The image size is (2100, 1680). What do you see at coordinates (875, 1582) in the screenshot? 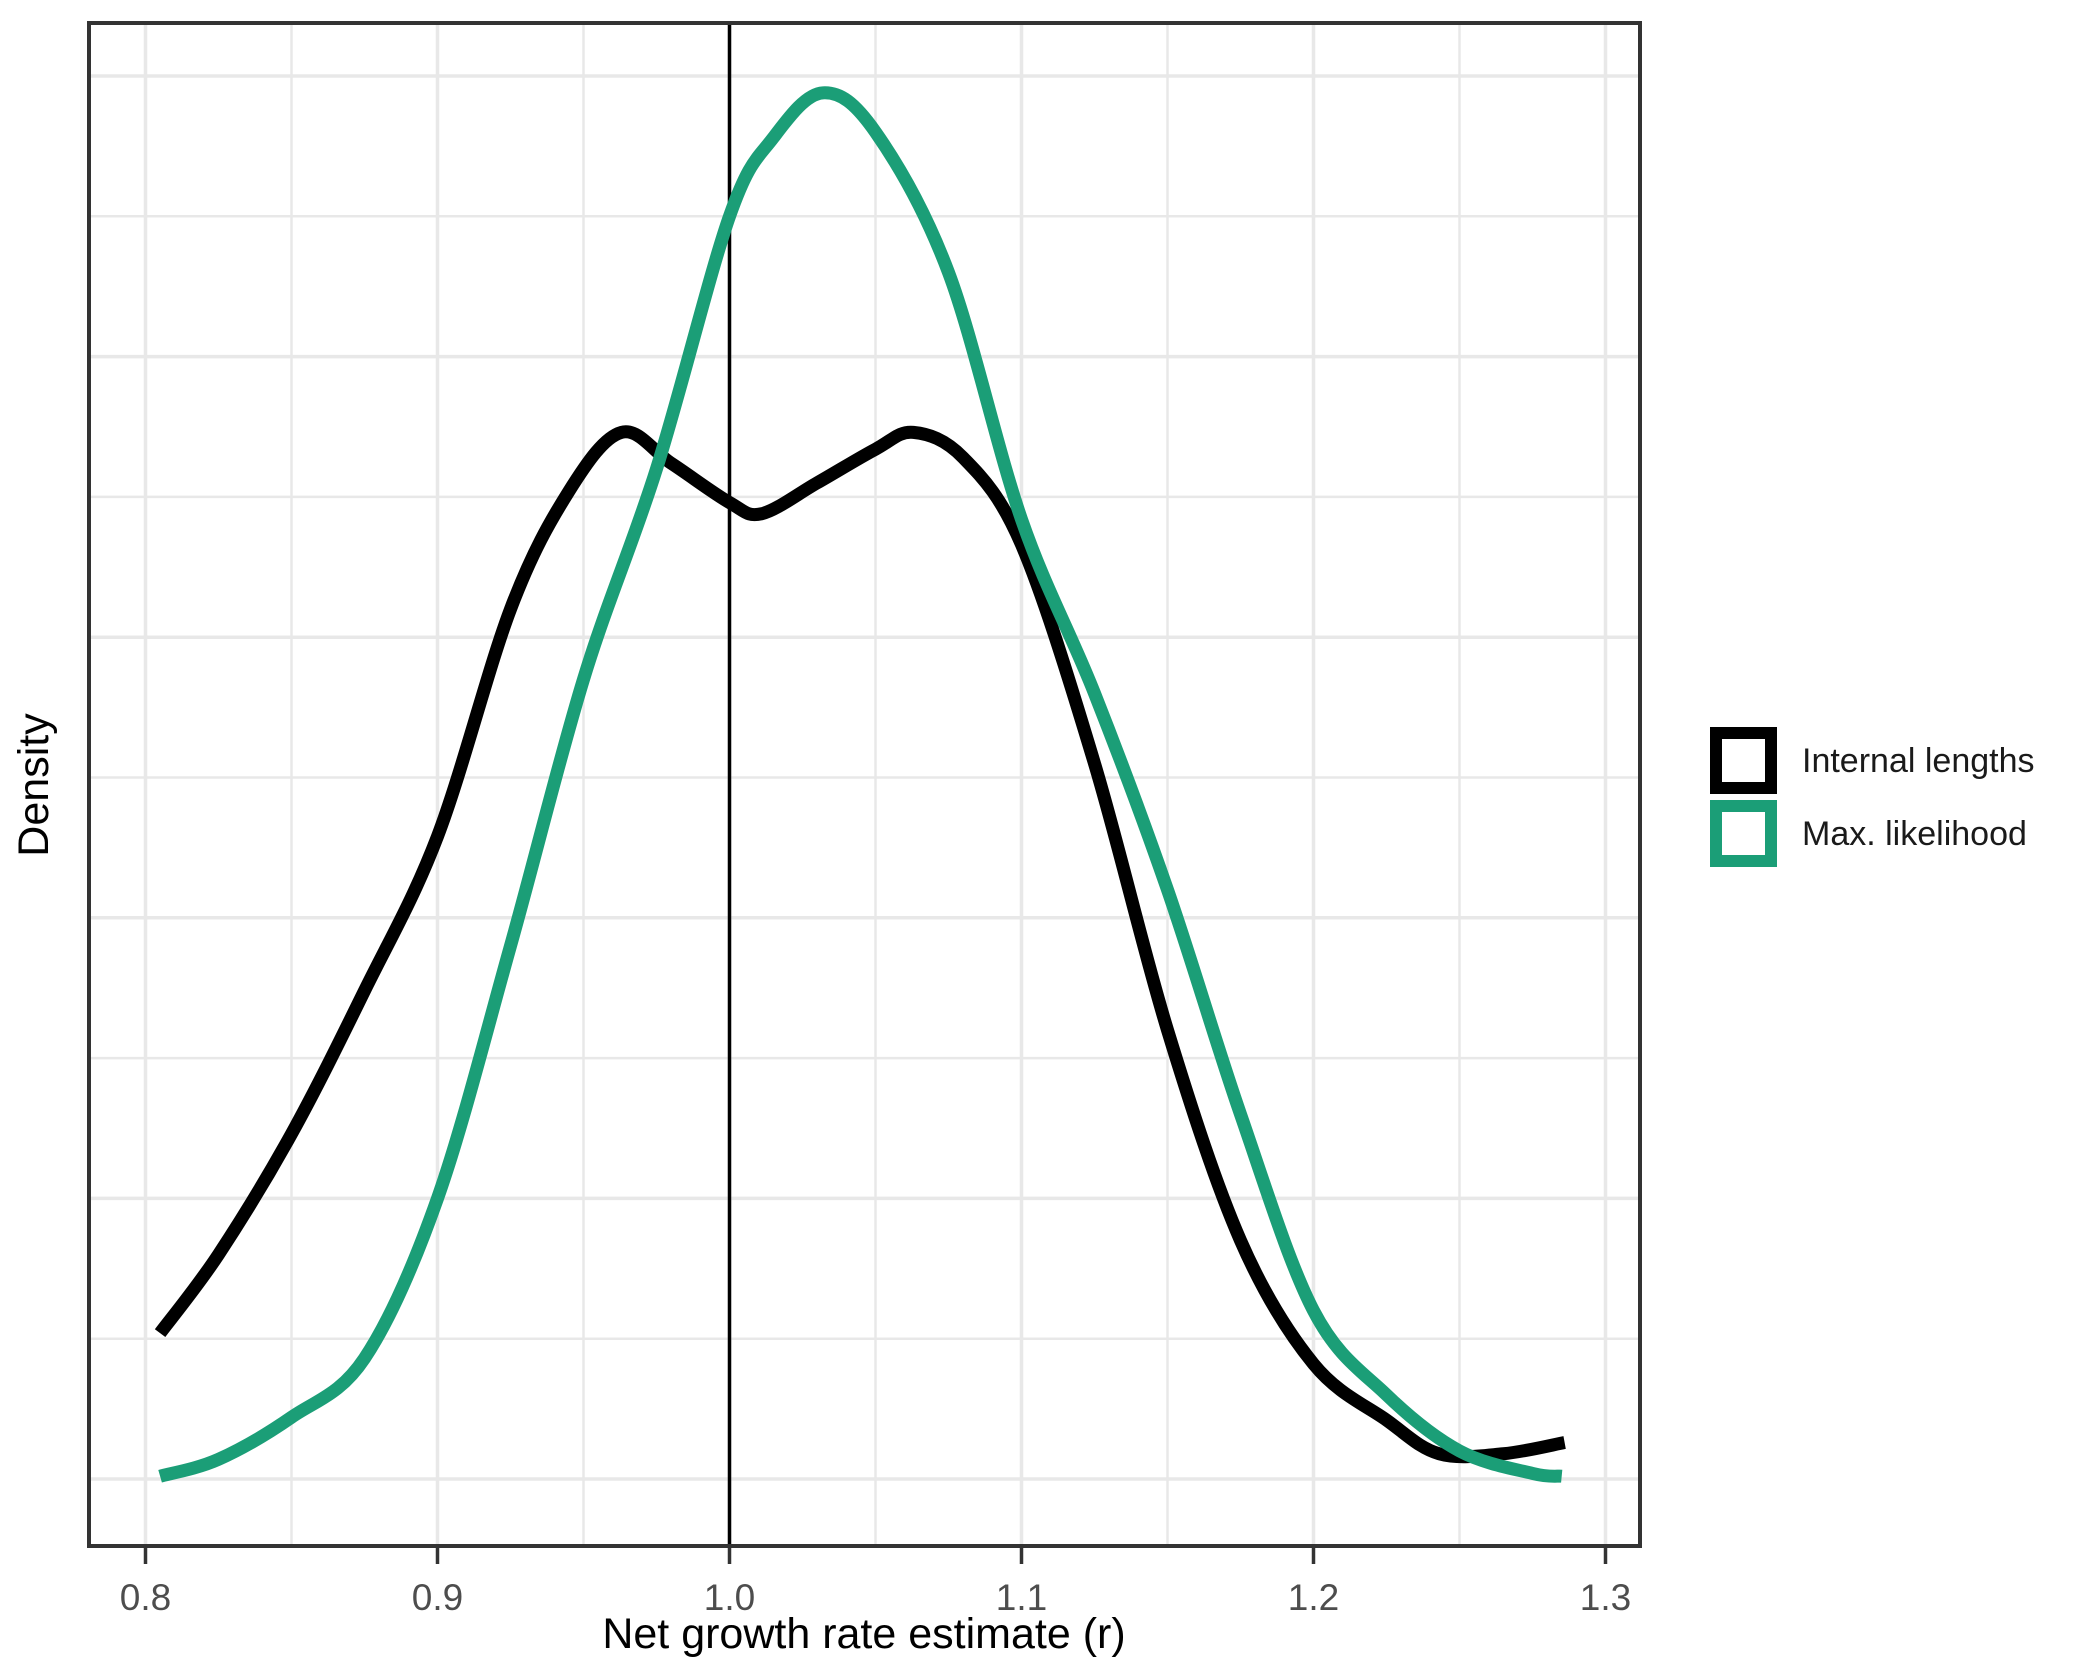
I see `x-axis: 0.8 0.9 1.0 1.1 1.2 1.3` at bounding box center [875, 1582].